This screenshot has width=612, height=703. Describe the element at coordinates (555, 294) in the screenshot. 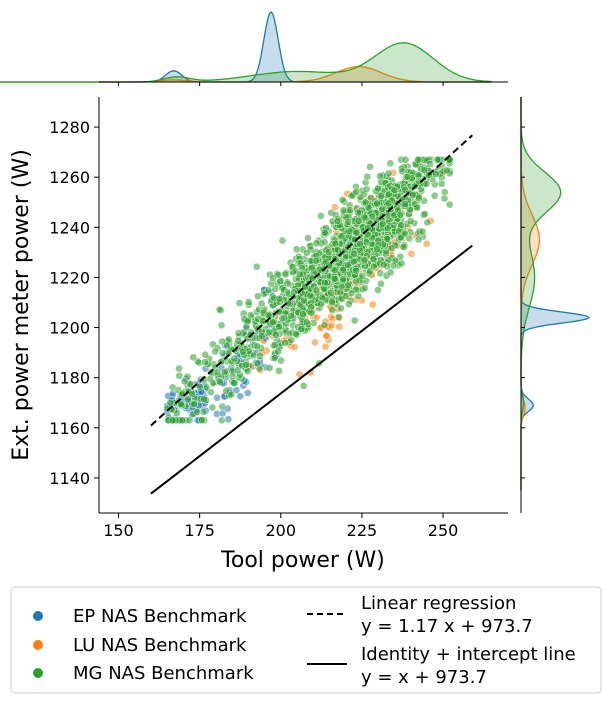

I see `right-marginal-kde` at that location.